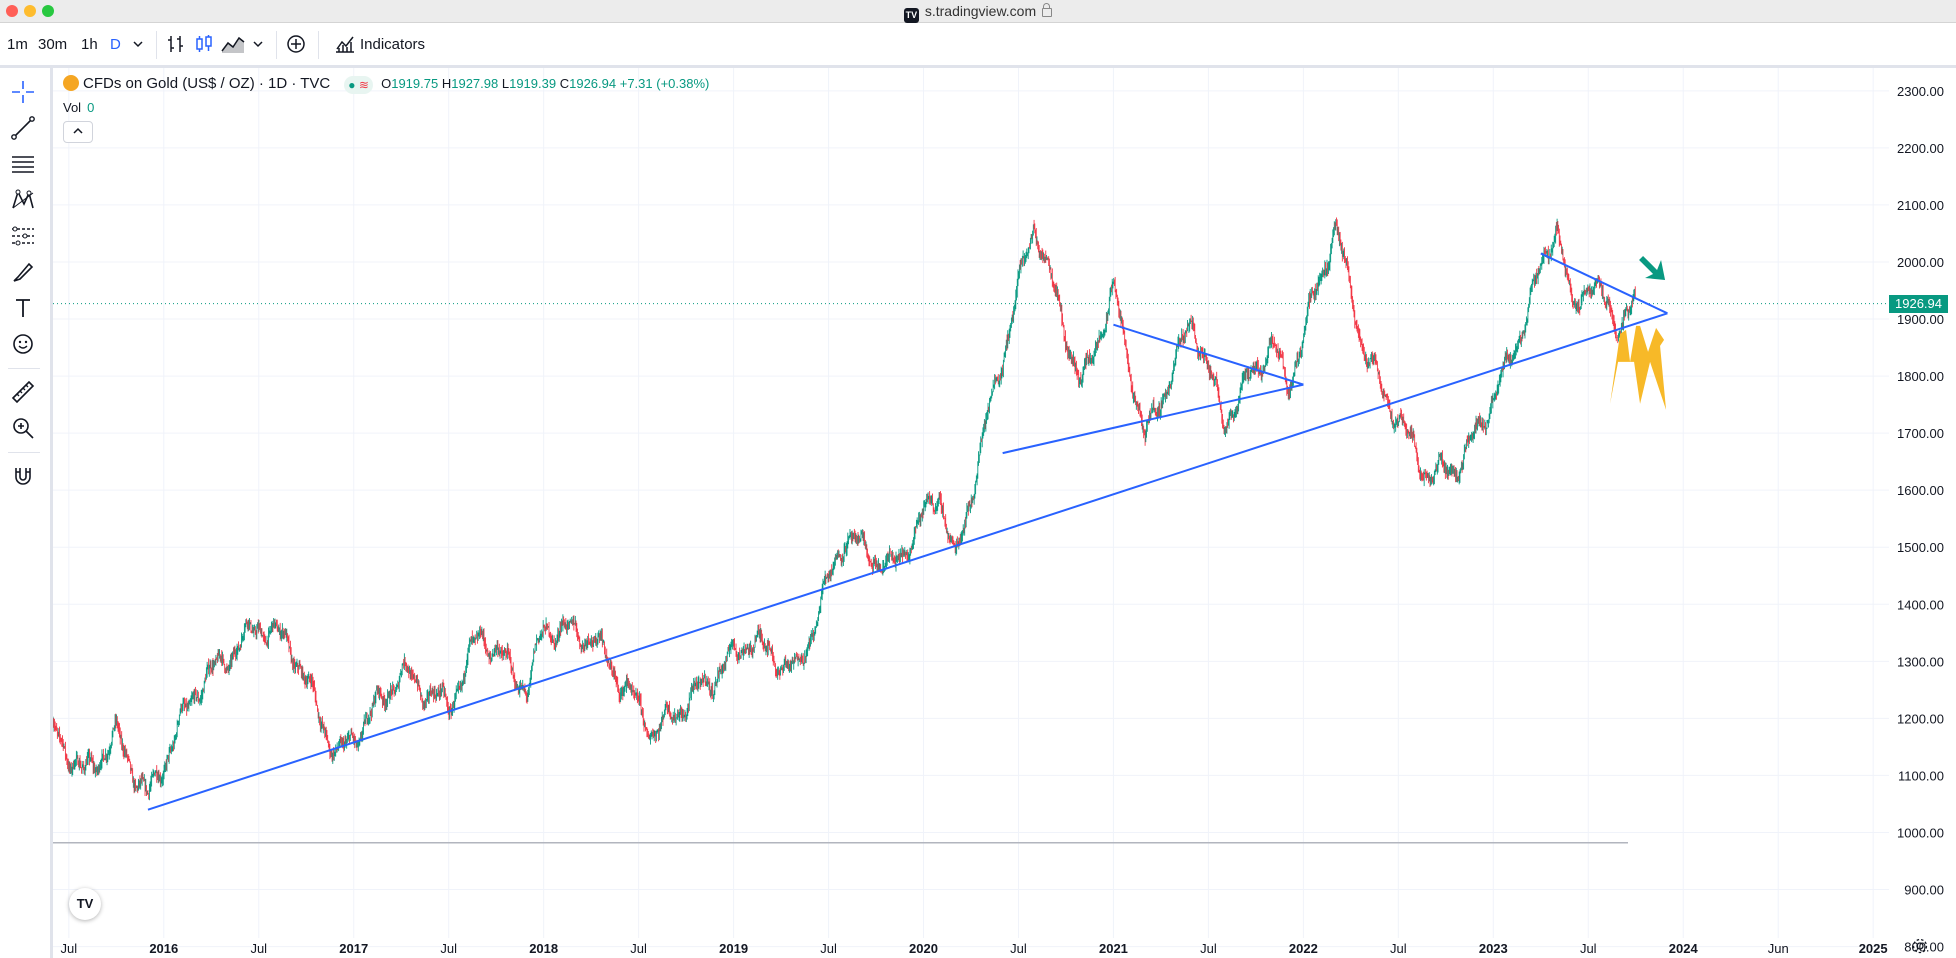  What do you see at coordinates (23, 392) in the screenshot?
I see `ruler-icon` at bounding box center [23, 392].